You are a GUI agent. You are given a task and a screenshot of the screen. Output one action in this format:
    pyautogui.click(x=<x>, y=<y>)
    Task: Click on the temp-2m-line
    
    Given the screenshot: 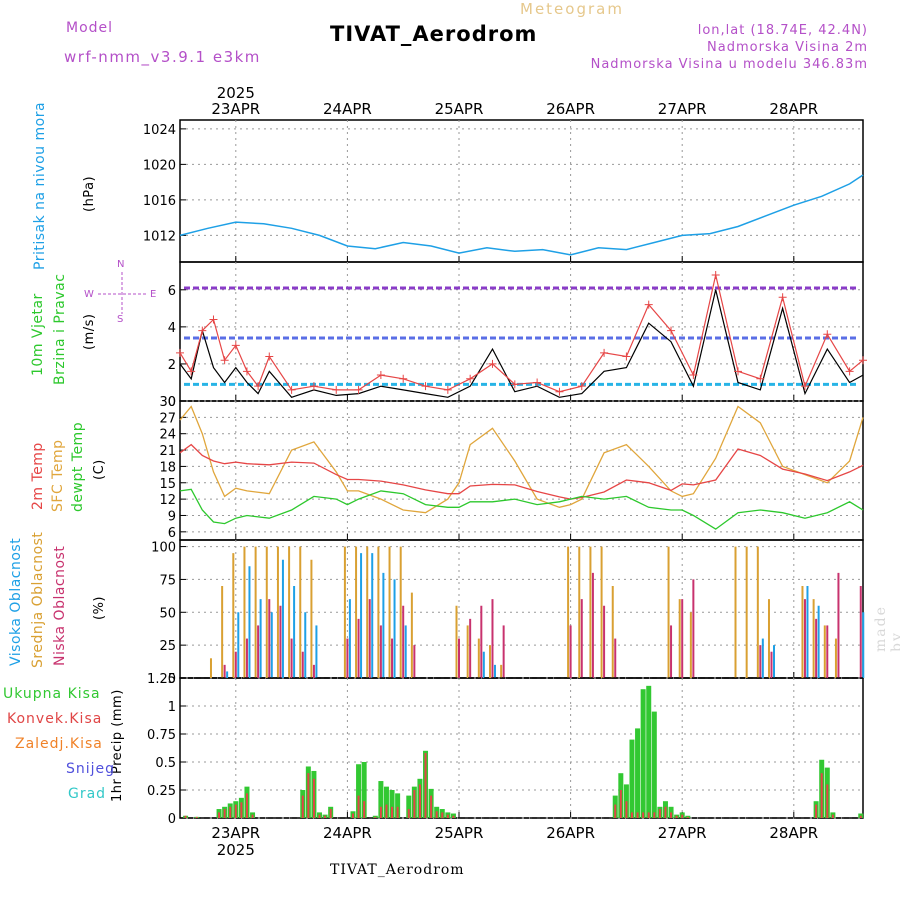 What is the action you would take?
    pyautogui.click(x=521, y=471)
    